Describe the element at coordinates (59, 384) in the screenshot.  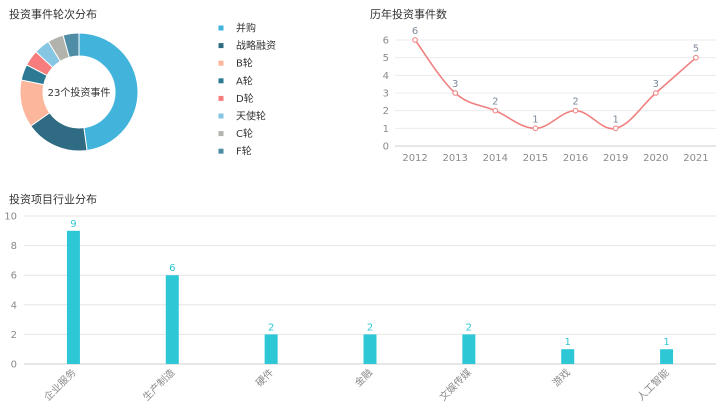
I see `bar-xtick-0: 企业服务` at that location.